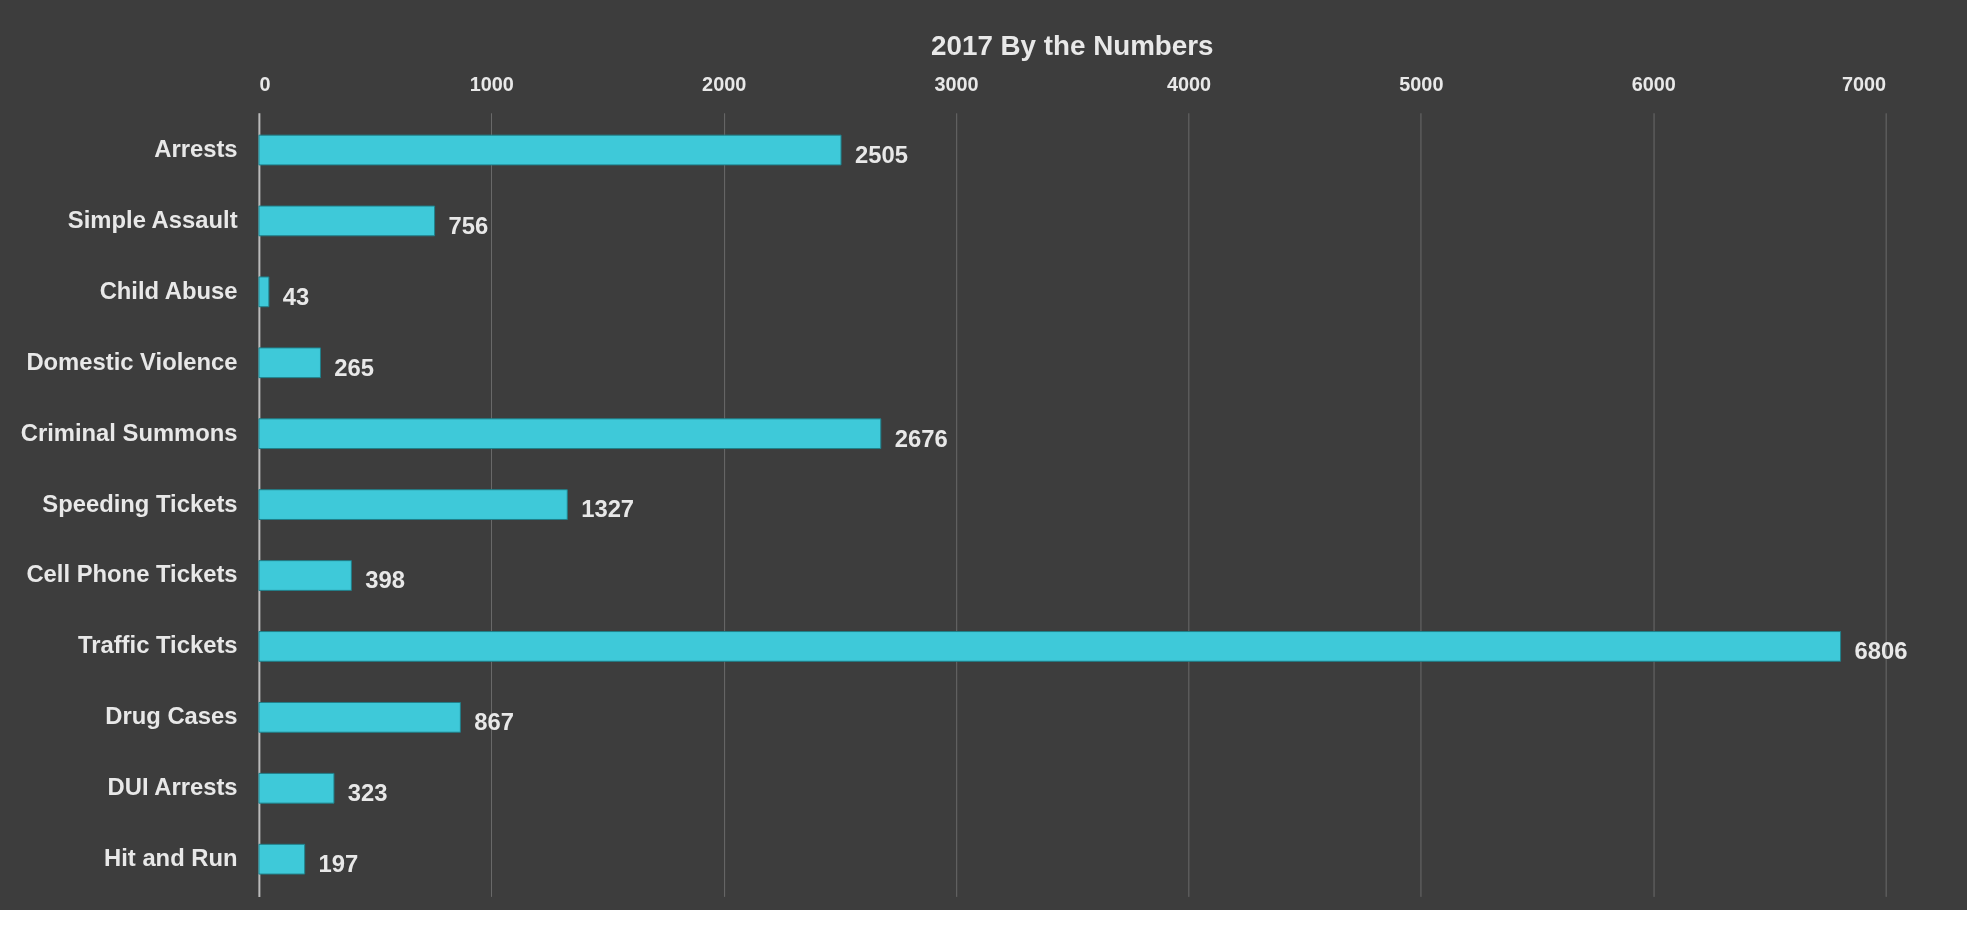  Describe the element at coordinates (385, 580) in the screenshot. I see `data-label: 398` at that location.